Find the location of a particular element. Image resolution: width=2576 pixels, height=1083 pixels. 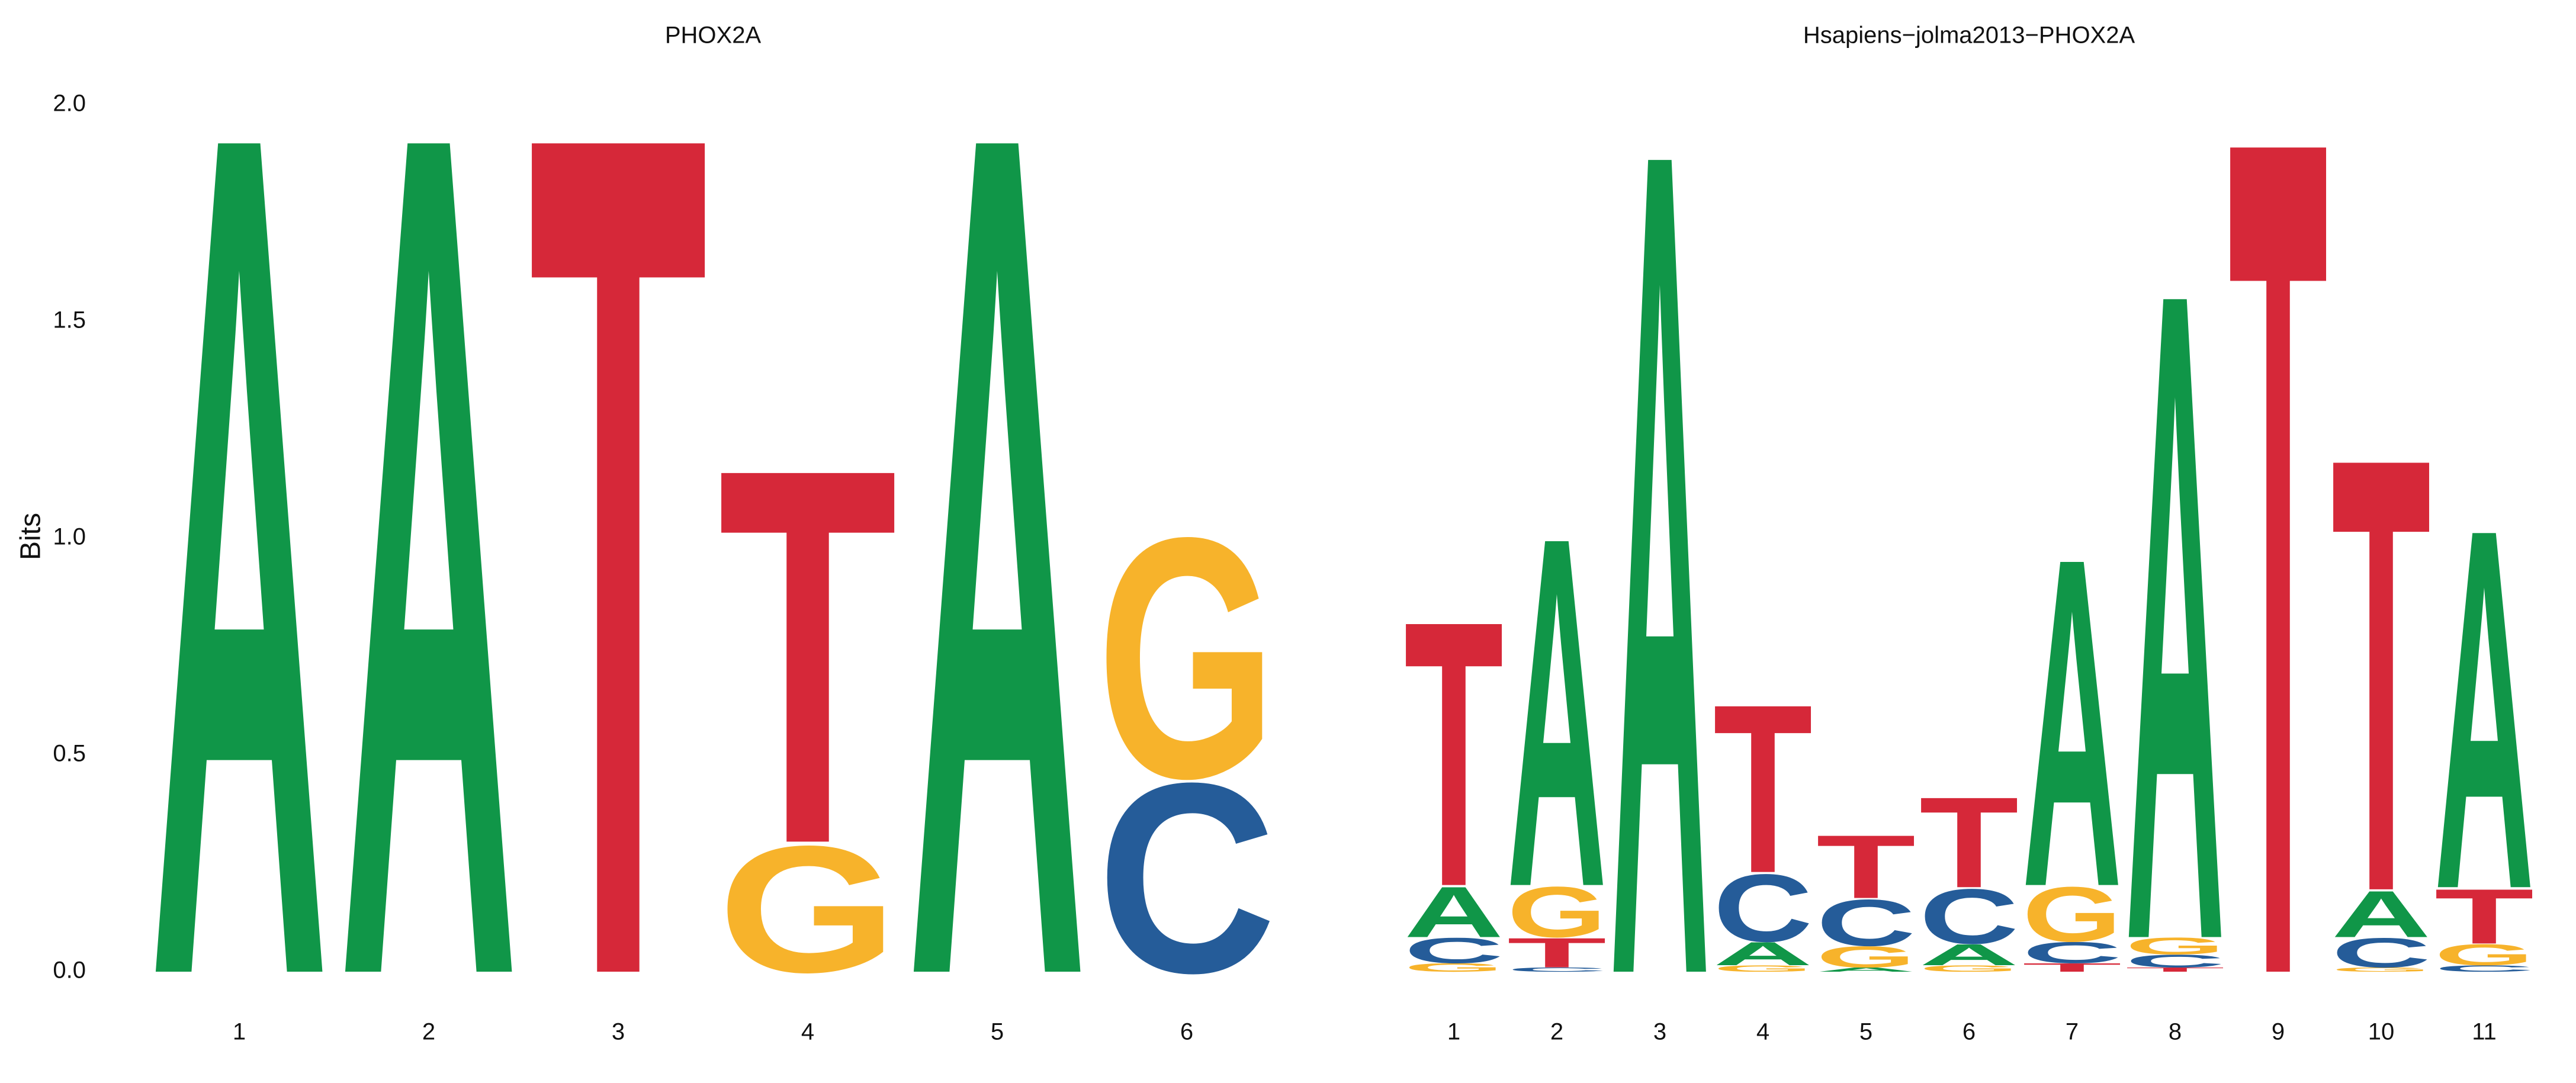

x-tick-label: 10 is located at coordinates (2381, 1032).